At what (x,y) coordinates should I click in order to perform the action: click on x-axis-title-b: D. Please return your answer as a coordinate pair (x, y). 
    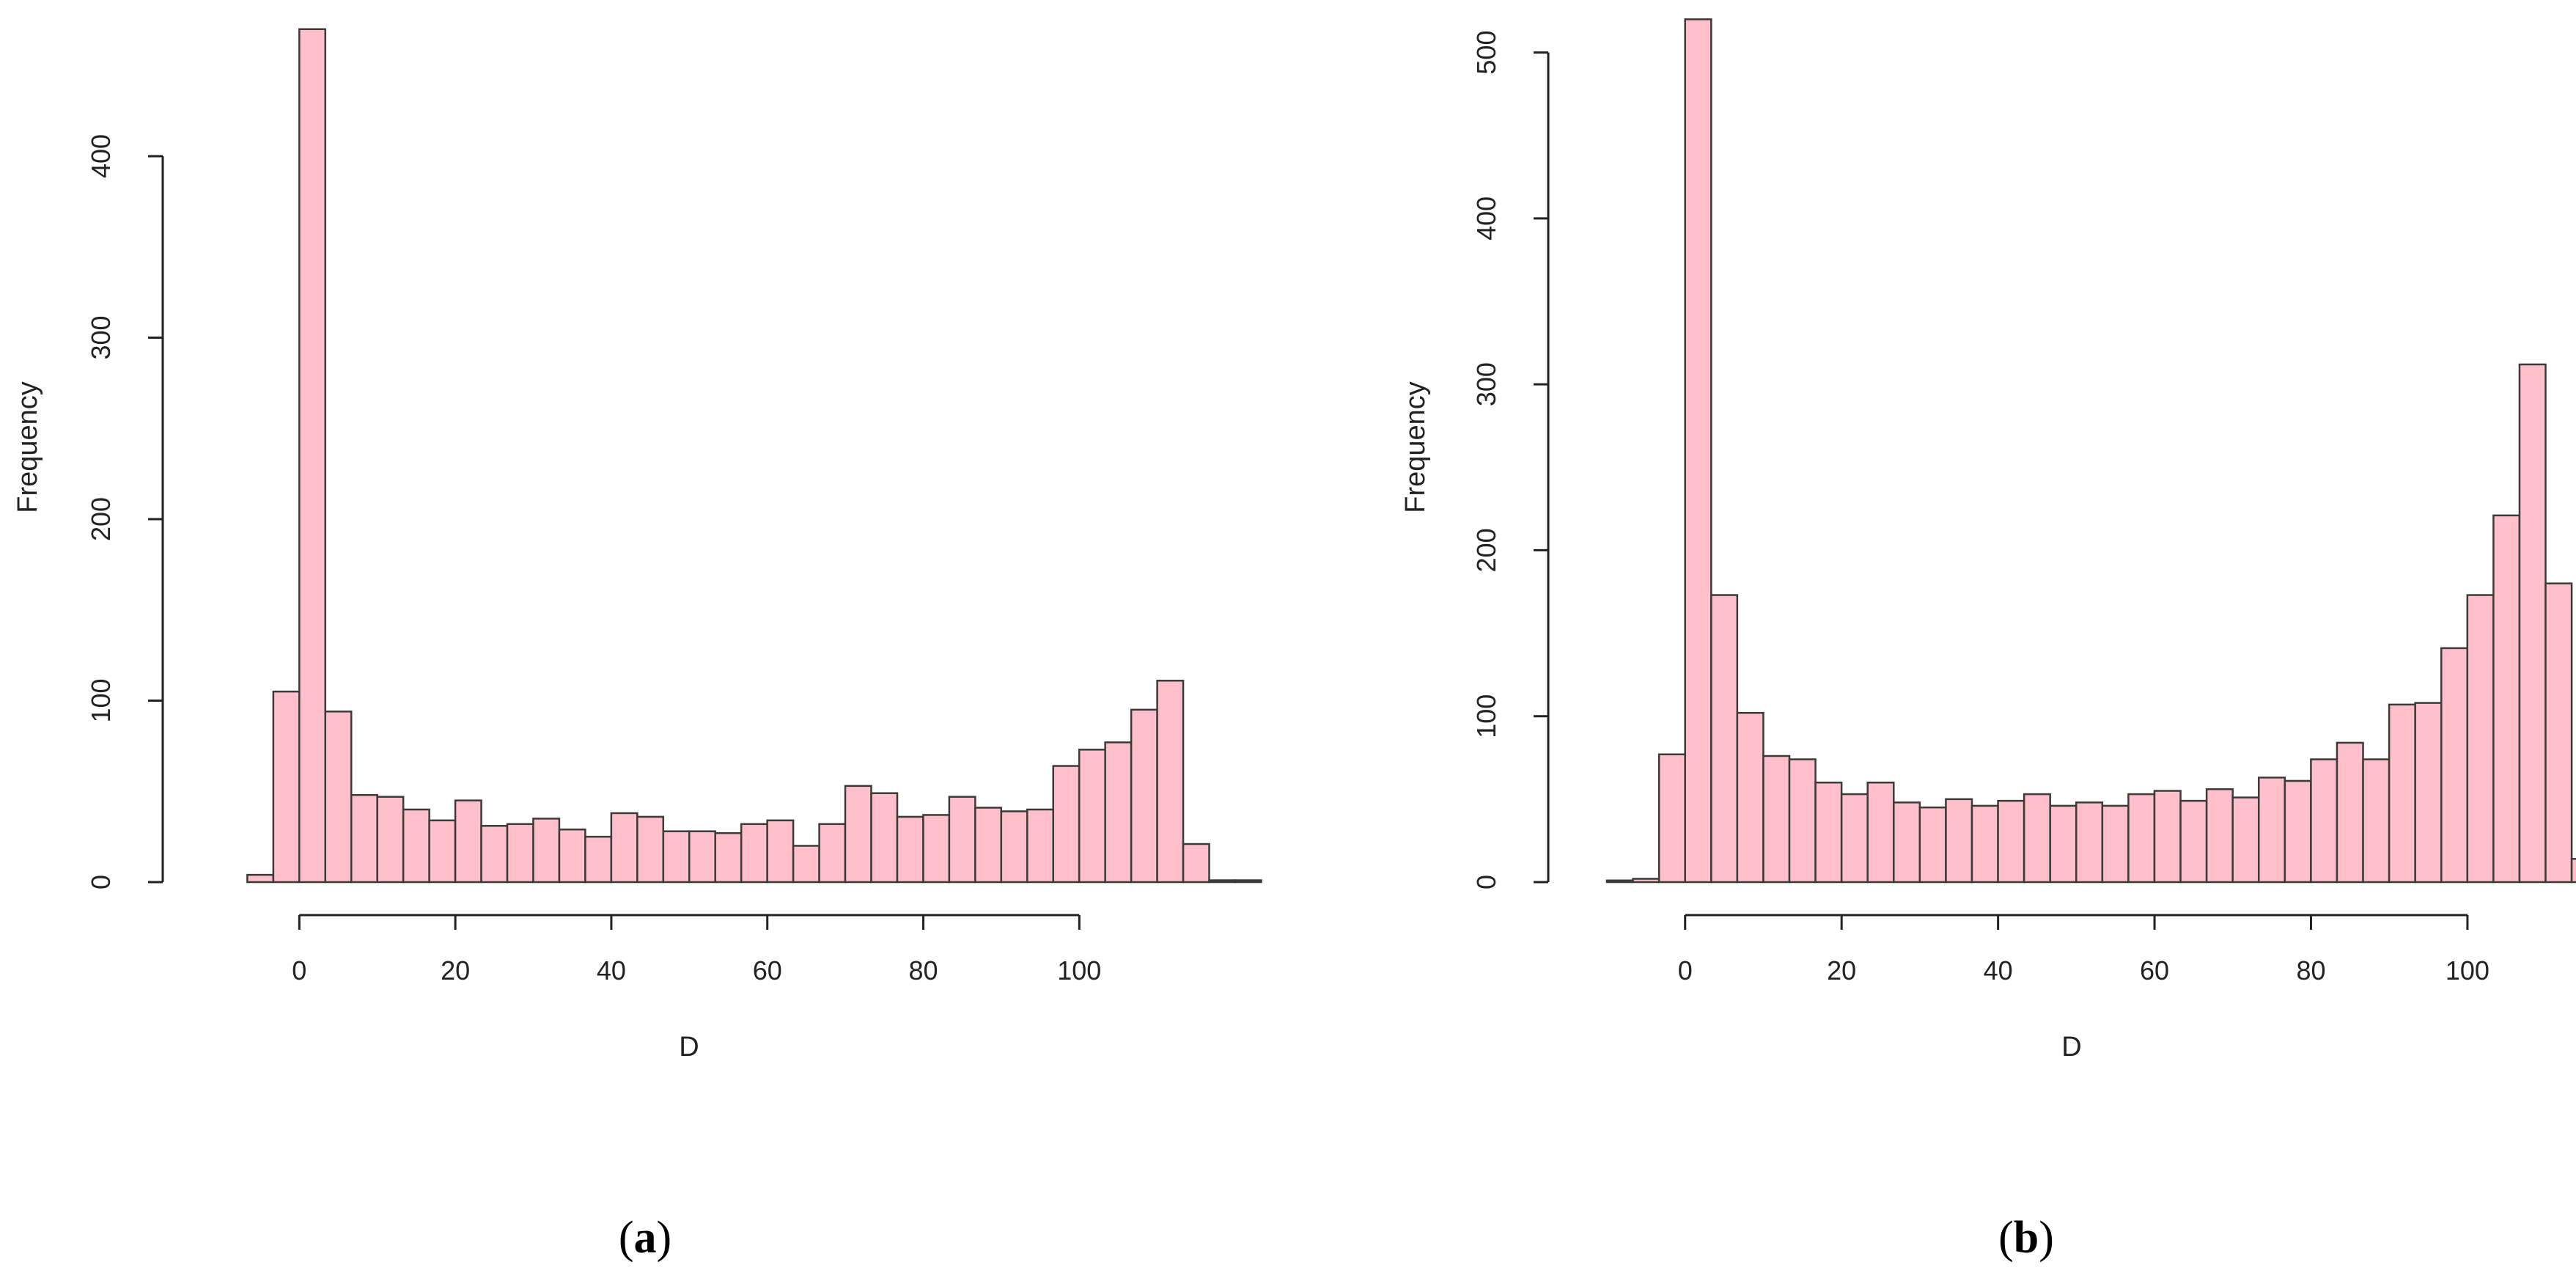
    Looking at the image, I should click on (2071, 1047).